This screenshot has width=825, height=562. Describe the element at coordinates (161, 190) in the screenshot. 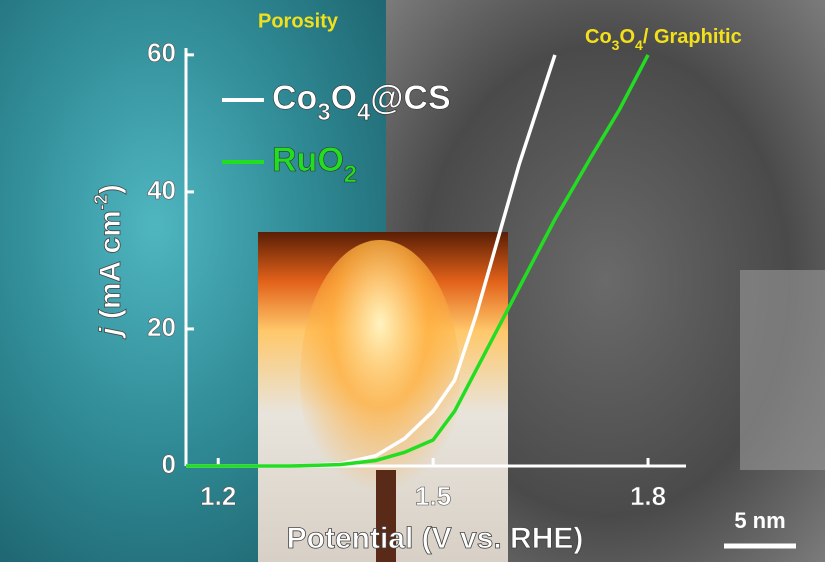

I see `y-tick-label: 40` at that location.